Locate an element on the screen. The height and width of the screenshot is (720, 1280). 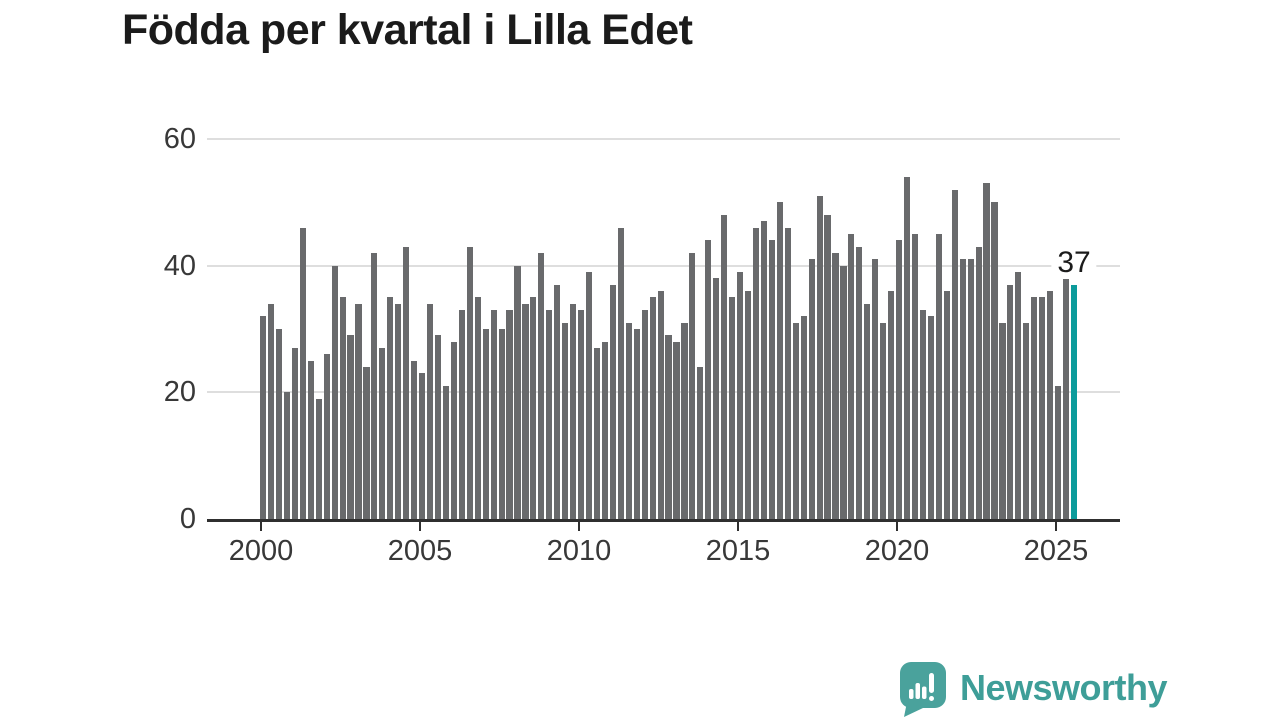
newsworthy-logo: Newsworthy is located at coordinates (1032, 689).